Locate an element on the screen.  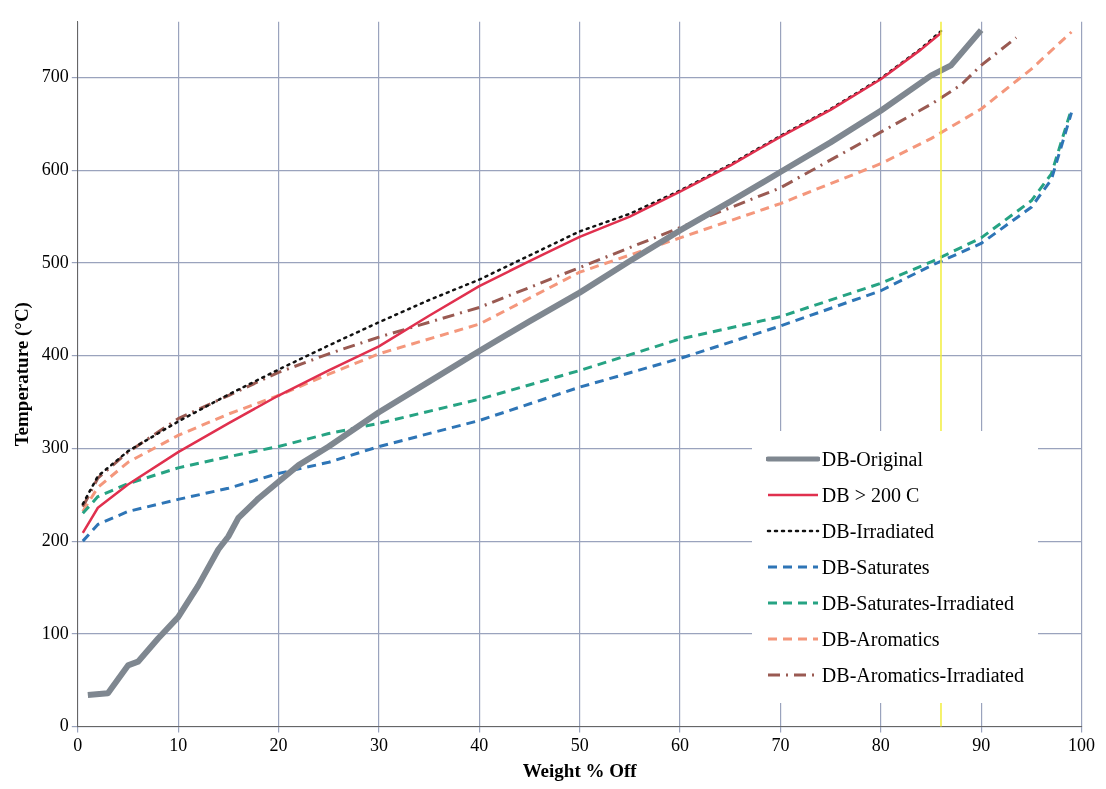
x-tick-label: 40 is located at coordinates (479, 745).